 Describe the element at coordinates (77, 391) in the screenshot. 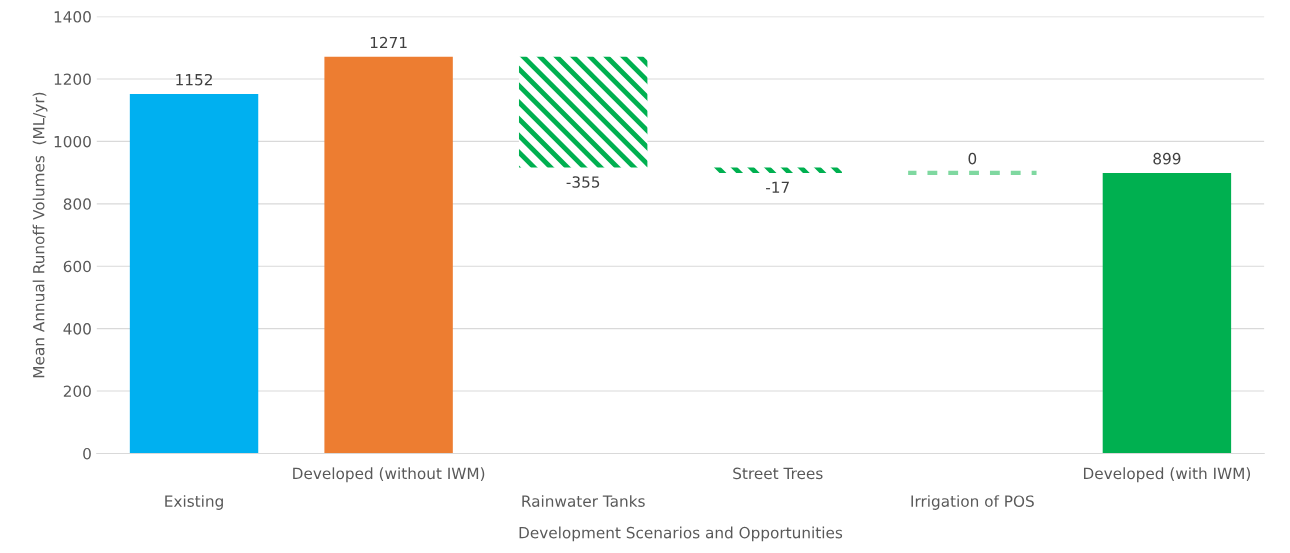

I see `y-tick-label: 200` at that location.